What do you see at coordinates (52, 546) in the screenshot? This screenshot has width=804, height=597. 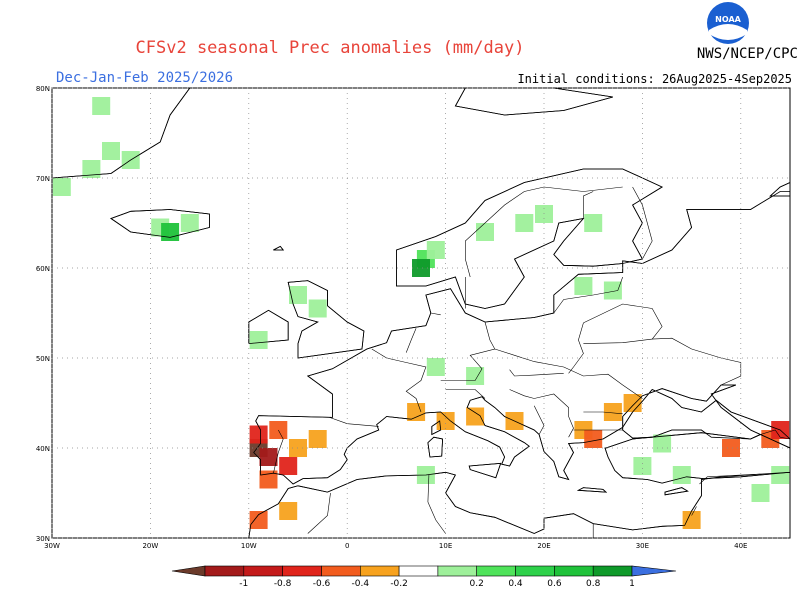 I see `lon-tick-label: 30W` at bounding box center [52, 546].